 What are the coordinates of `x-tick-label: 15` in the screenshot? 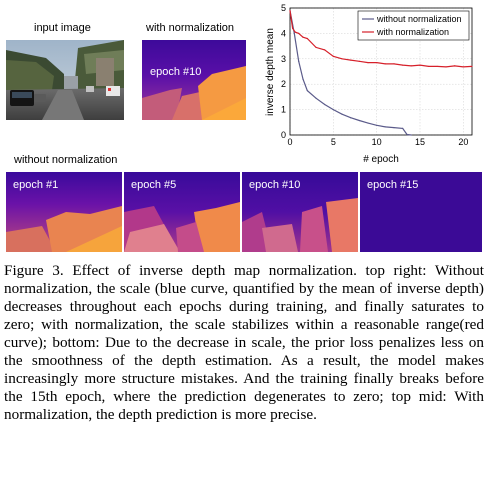 It's located at (420, 142).